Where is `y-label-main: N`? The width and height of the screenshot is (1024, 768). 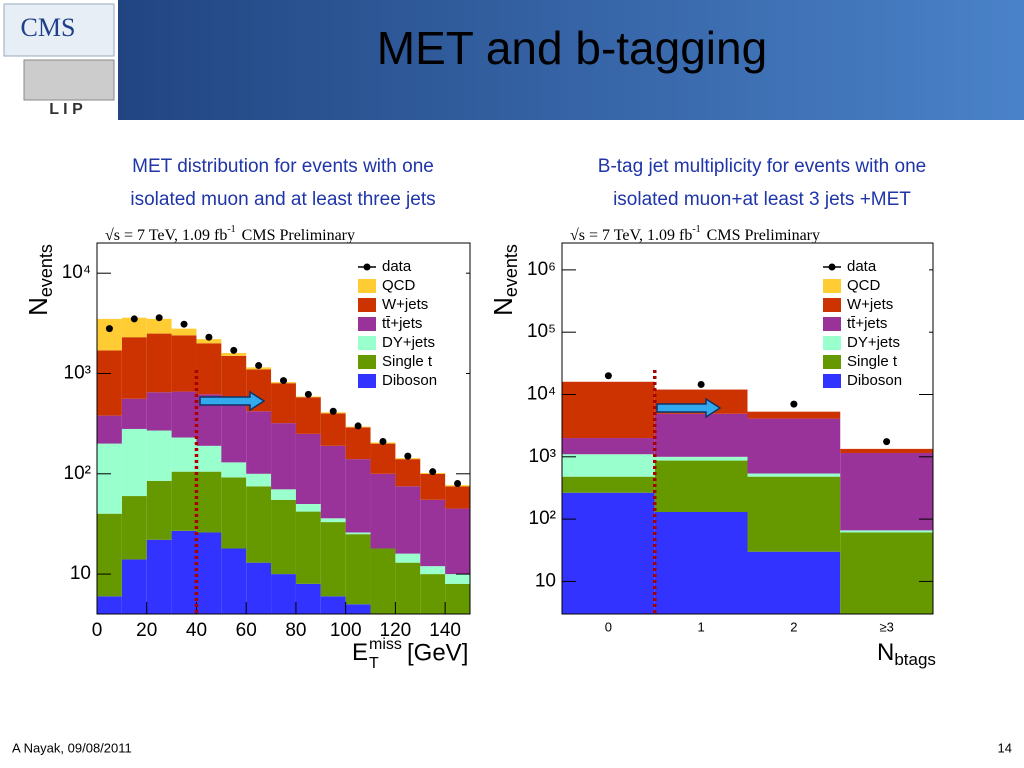 y-label-main: N is located at coordinates (38, 306).